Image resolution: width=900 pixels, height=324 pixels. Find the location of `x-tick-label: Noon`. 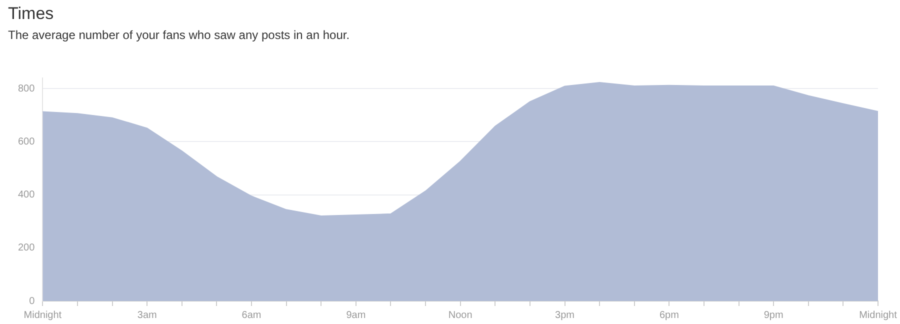

x-tick-label: Noon is located at coordinates (460, 315).